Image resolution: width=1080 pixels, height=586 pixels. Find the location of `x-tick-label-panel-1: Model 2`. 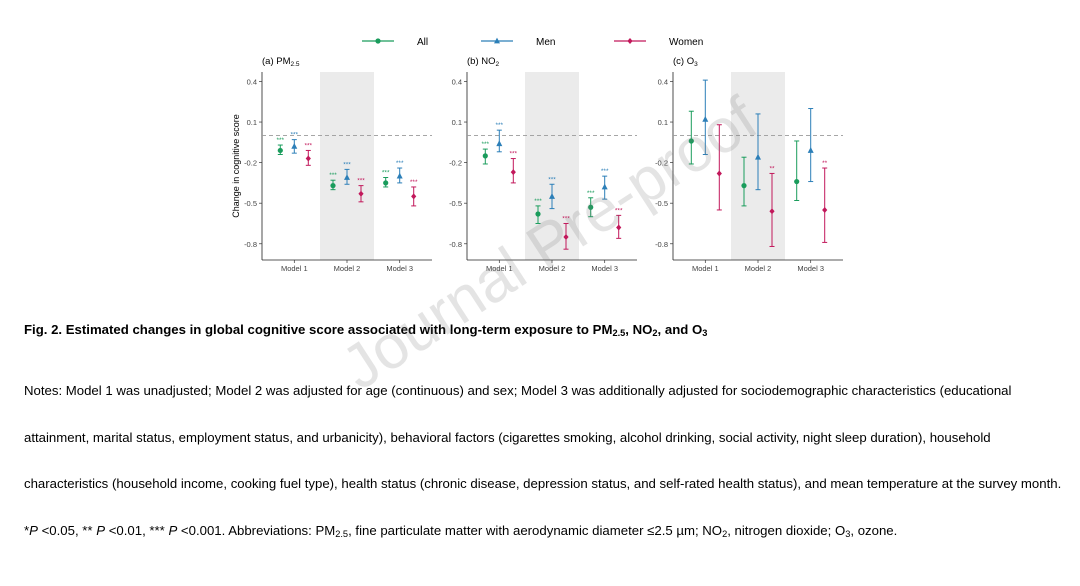

x-tick-label-panel-1: Model 2 is located at coordinates (347, 268).